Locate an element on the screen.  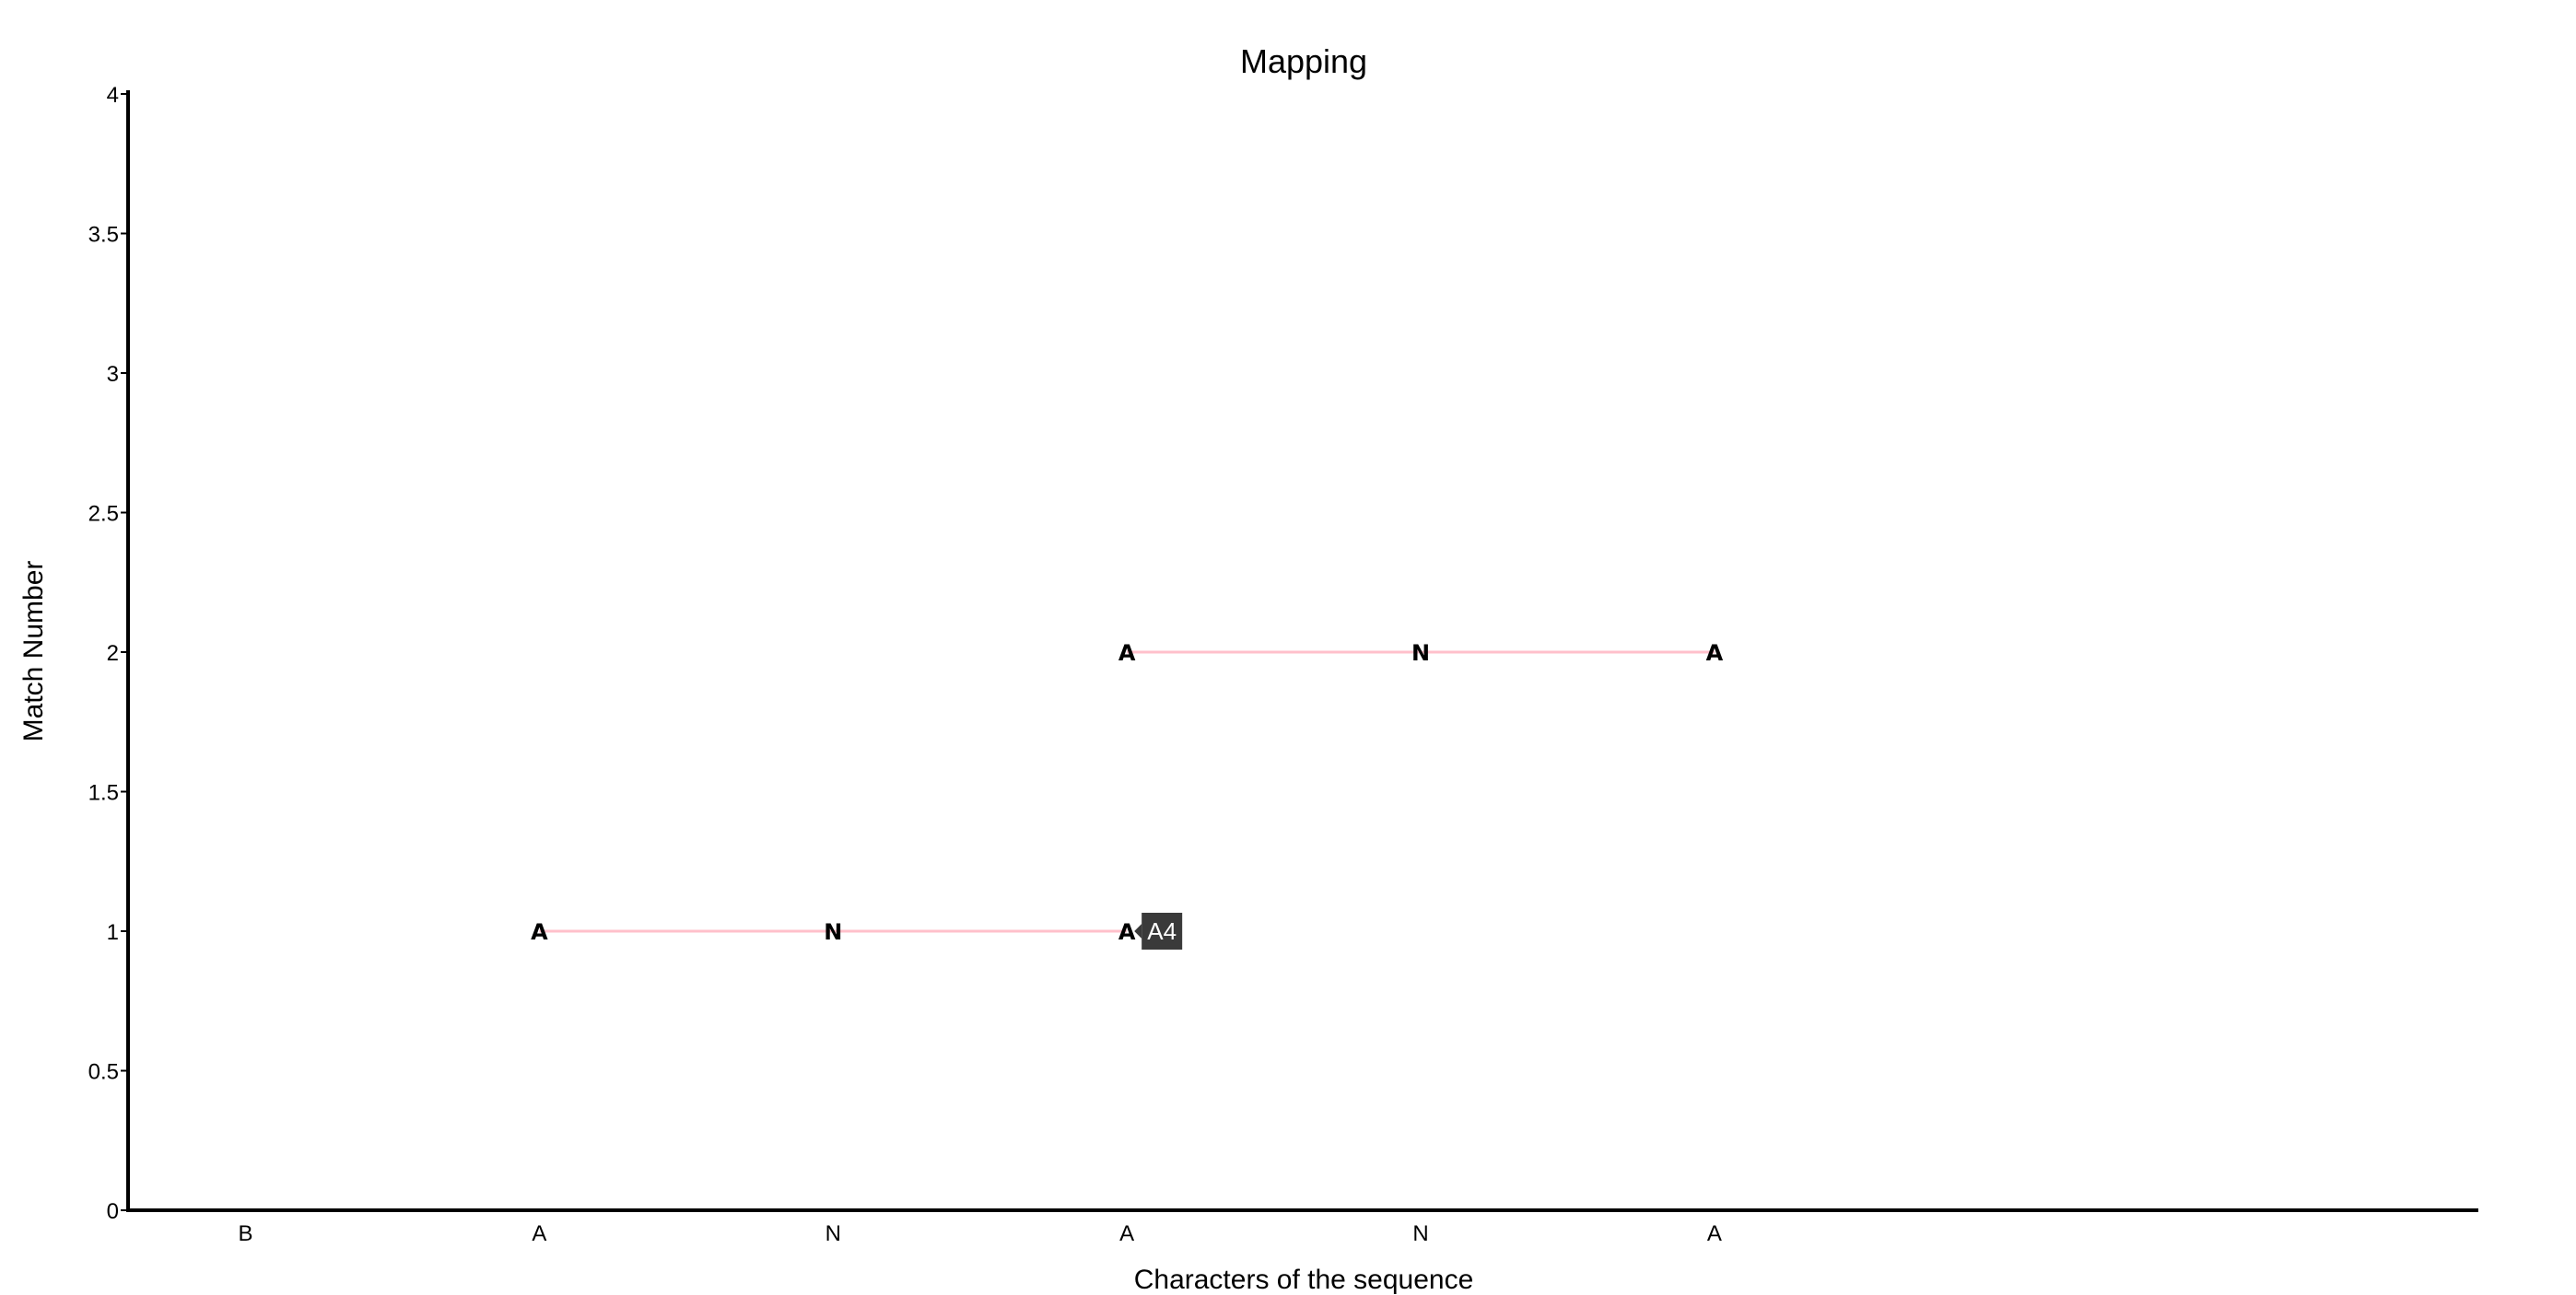
y-tick-label: 4 is located at coordinates (113, 95).